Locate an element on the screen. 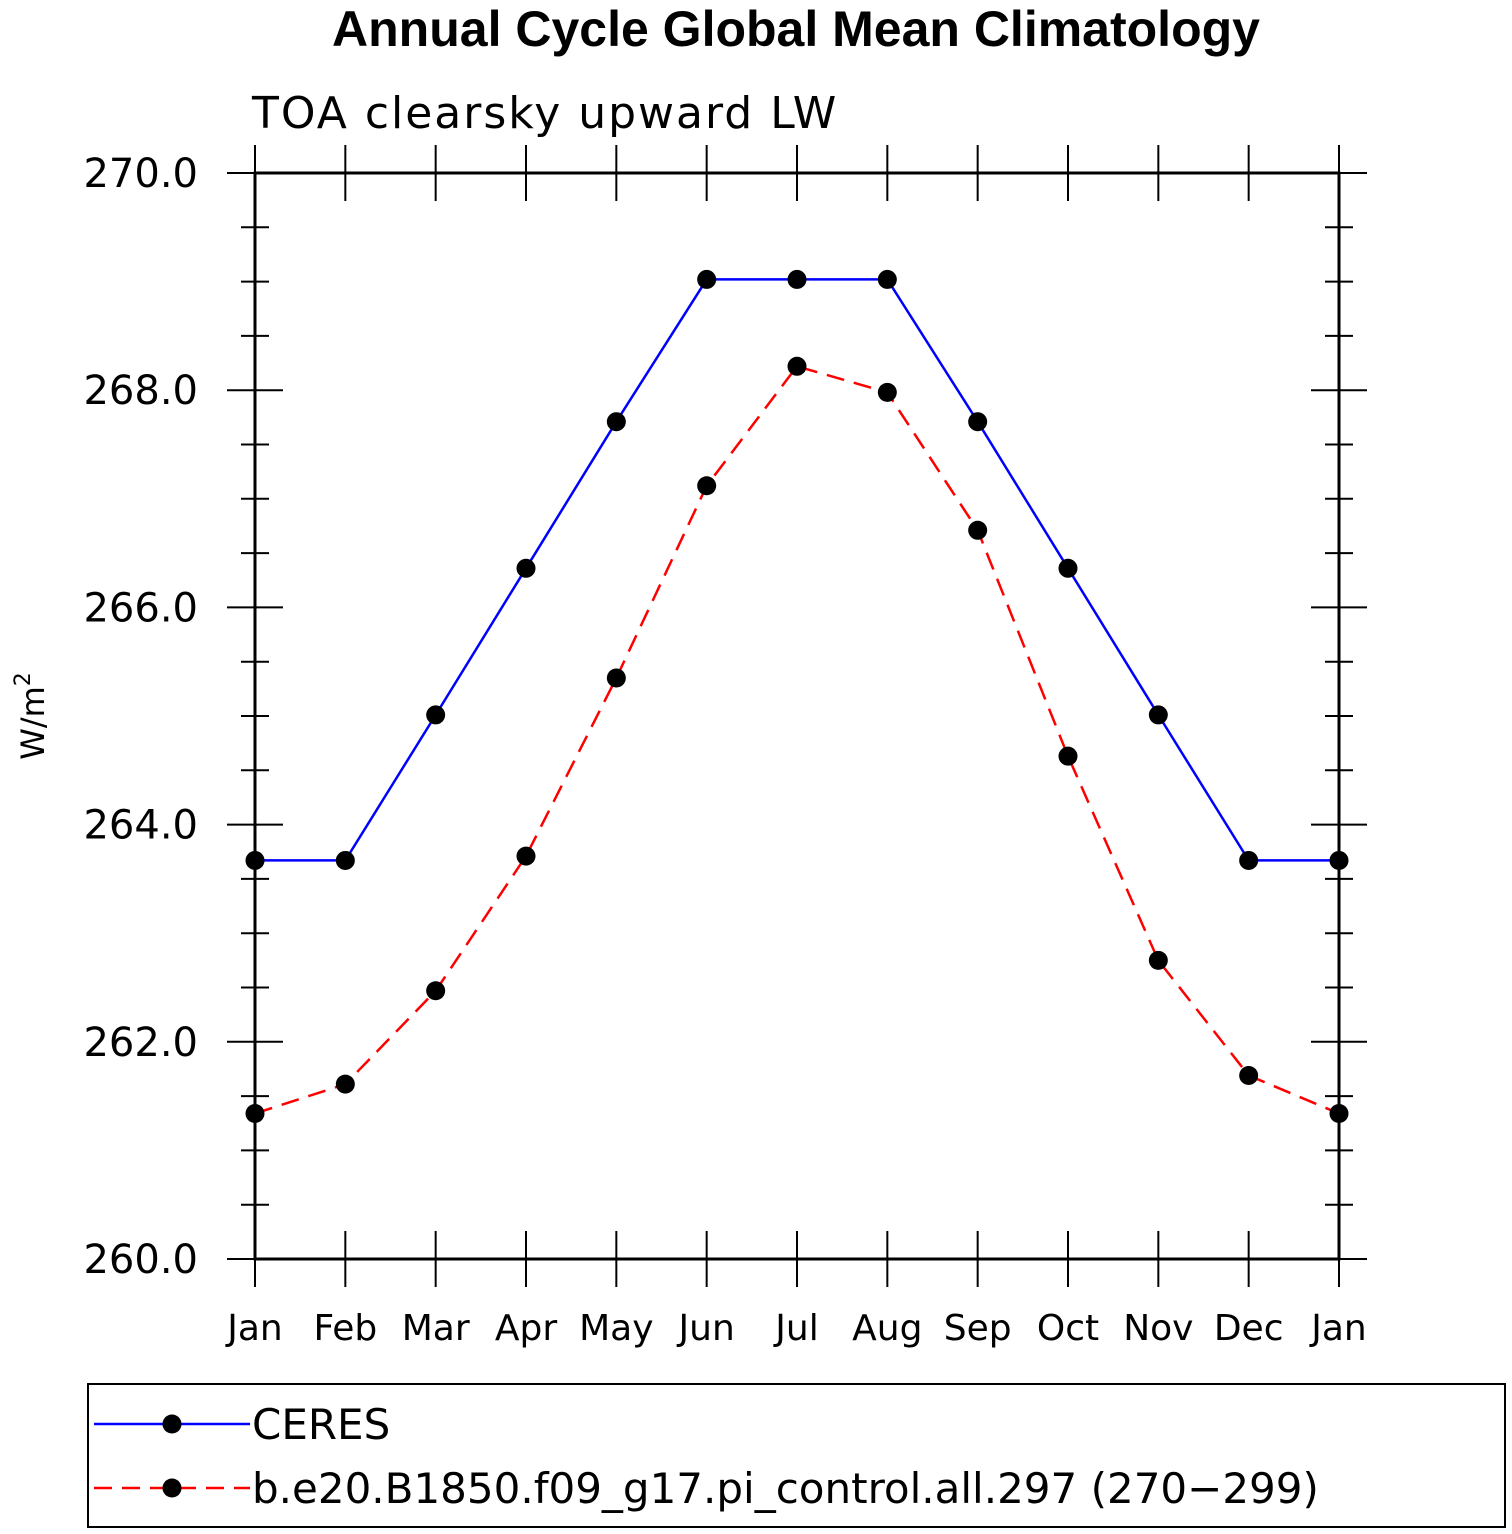 The width and height of the screenshot is (1512, 1534). chart-subtitle: TOA clearsky upward LW is located at coordinates (544, 113).